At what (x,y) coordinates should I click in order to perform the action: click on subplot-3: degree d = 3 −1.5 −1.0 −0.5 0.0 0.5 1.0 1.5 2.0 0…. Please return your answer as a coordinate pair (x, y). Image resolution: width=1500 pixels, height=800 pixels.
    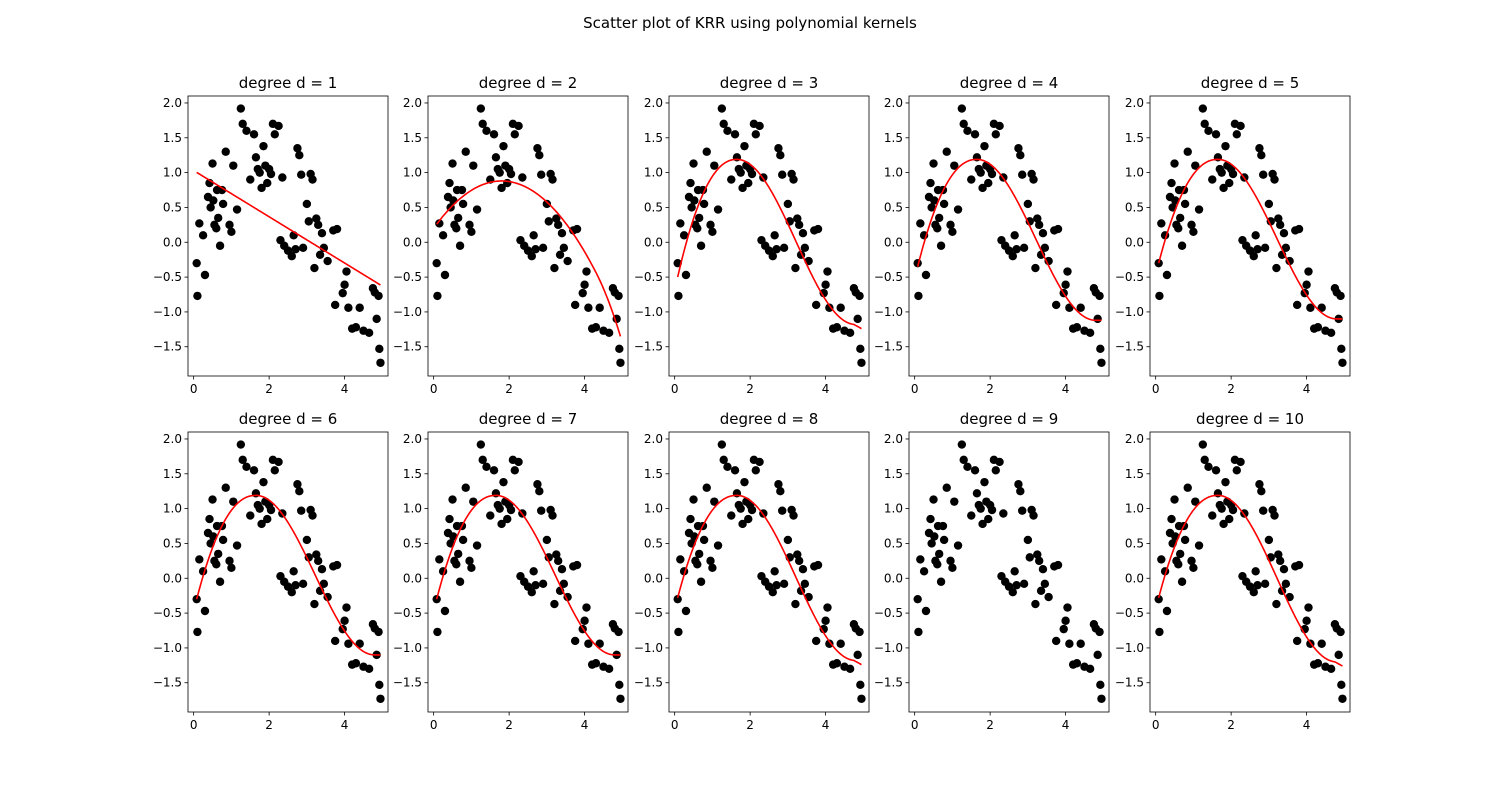
    Looking at the image, I should click on (752, 235).